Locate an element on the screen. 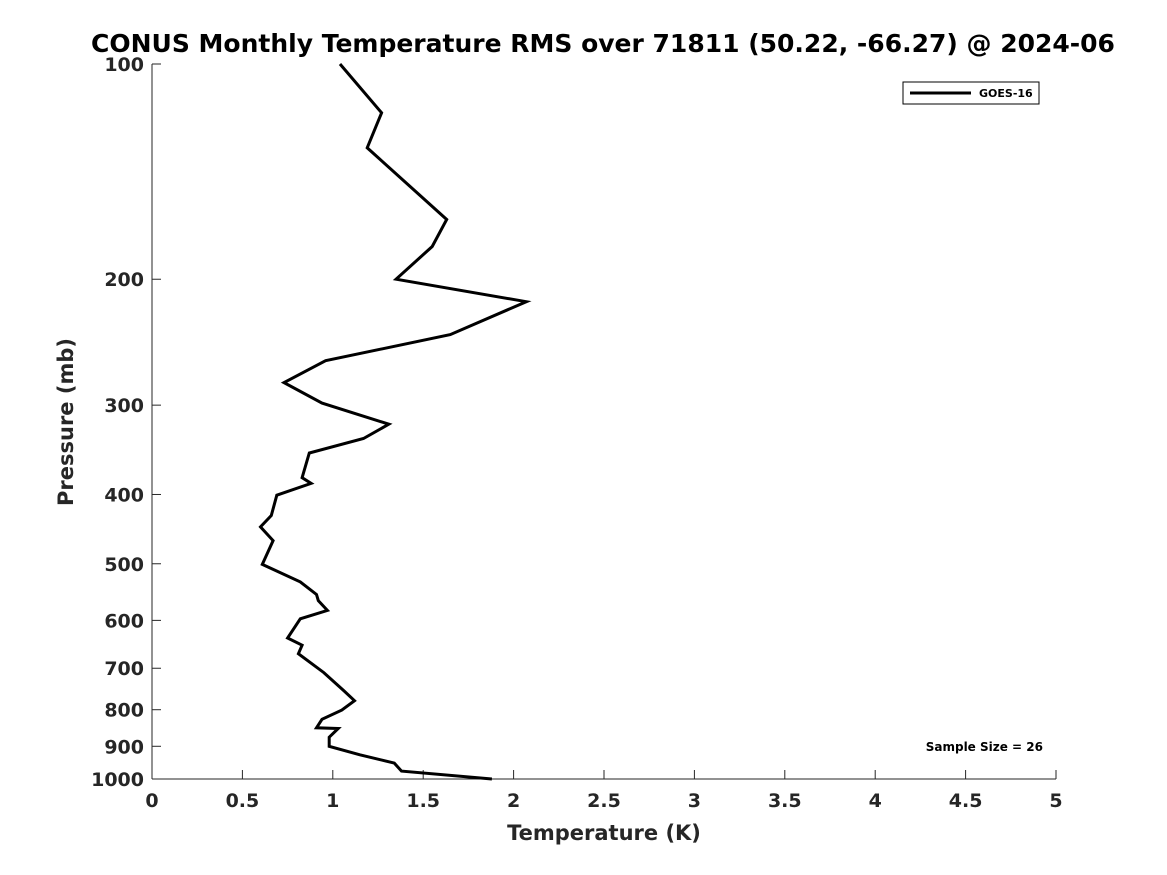 The width and height of the screenshot is (1167, 875). x-tick-label: 1.5 is located at coordinates (423, 801).